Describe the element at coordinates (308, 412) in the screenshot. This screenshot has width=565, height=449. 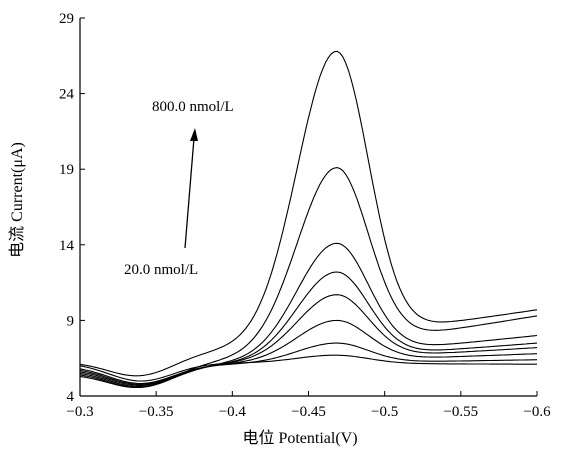
I see `x-tick-label: −0.45` at that location.